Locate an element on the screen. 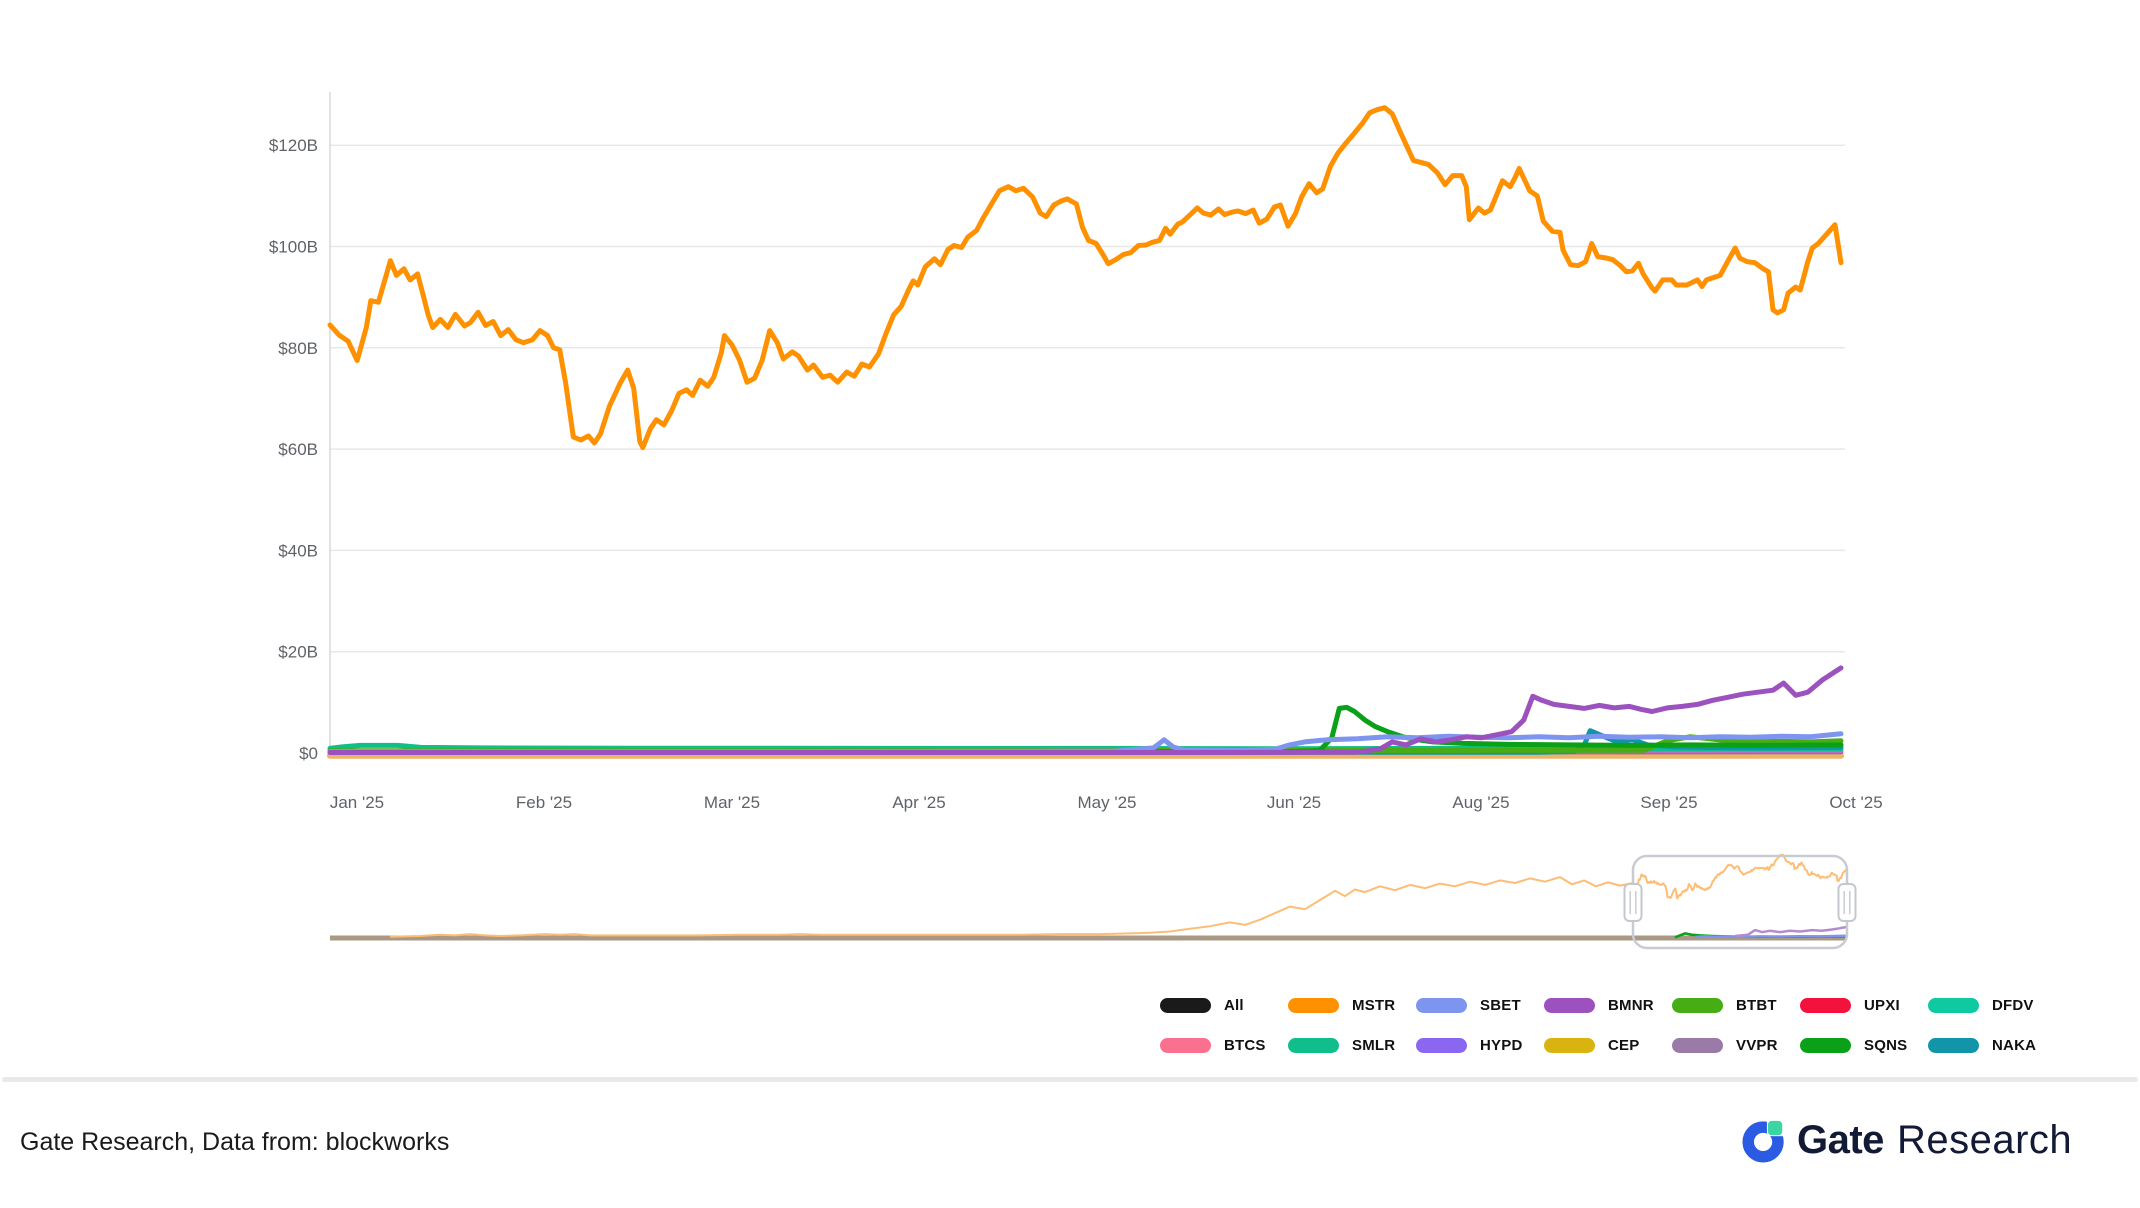 The height and width of the screenshot is (1208, 2140). legend-item-naka: NAKA is located at coordinates (1992, 1045).